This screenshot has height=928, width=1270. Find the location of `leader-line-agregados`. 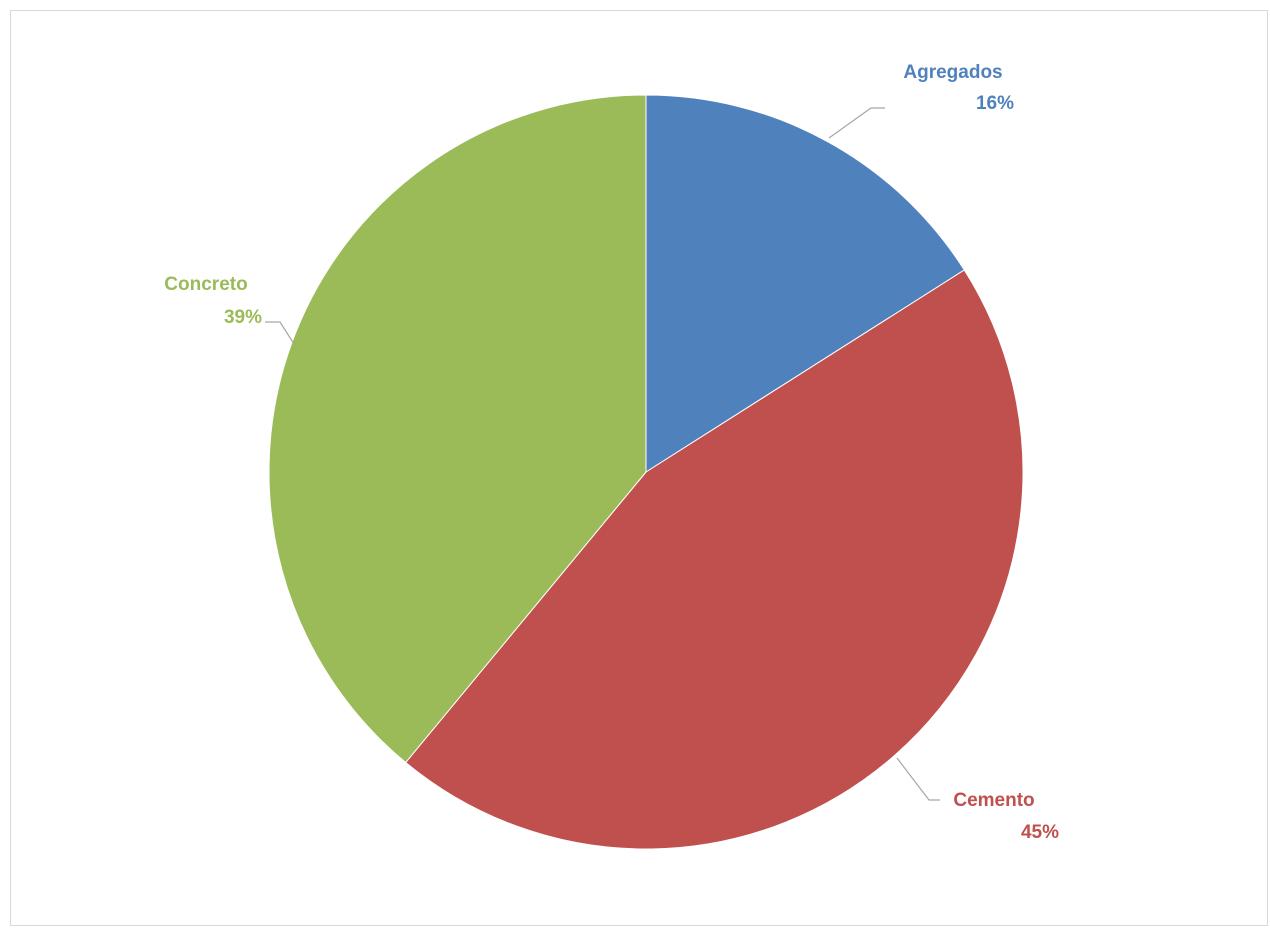

leader-line-agregados is located at coordinates (856, 123).